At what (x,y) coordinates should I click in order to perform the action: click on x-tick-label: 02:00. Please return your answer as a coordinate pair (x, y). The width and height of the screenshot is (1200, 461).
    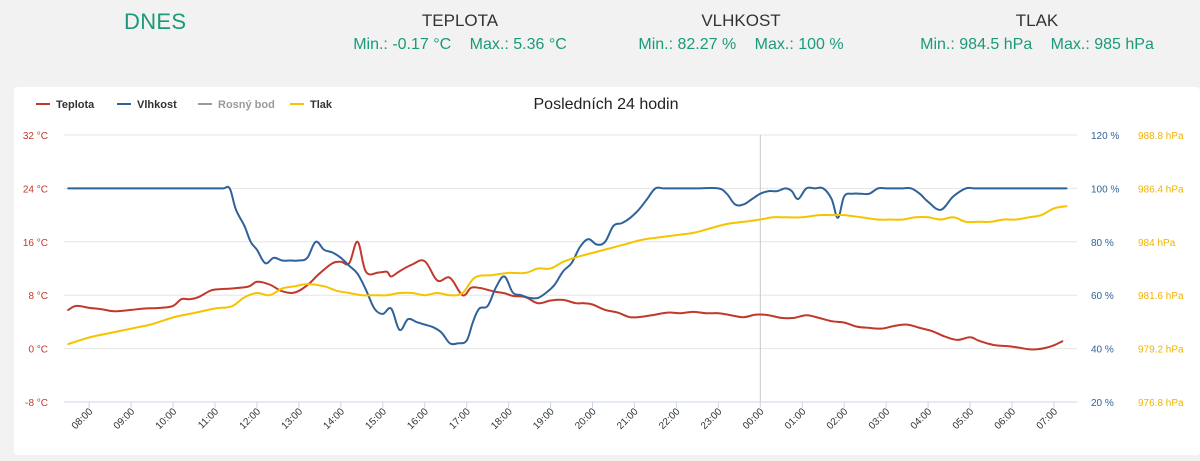
    Looking at the image, I should click on (838, 419).